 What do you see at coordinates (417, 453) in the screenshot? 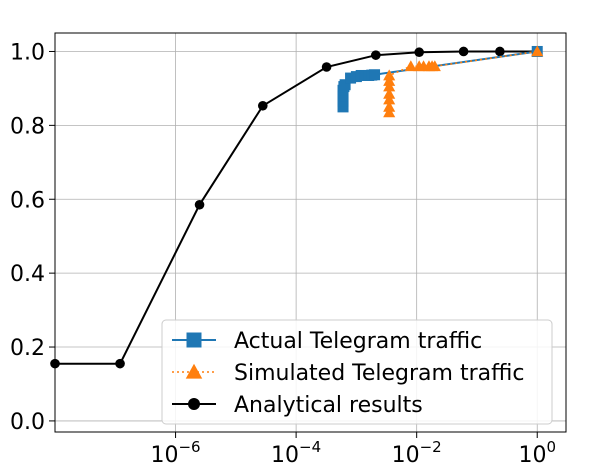
I see `x-tick-label: 10⁻²` at bounding box center [417, 453].